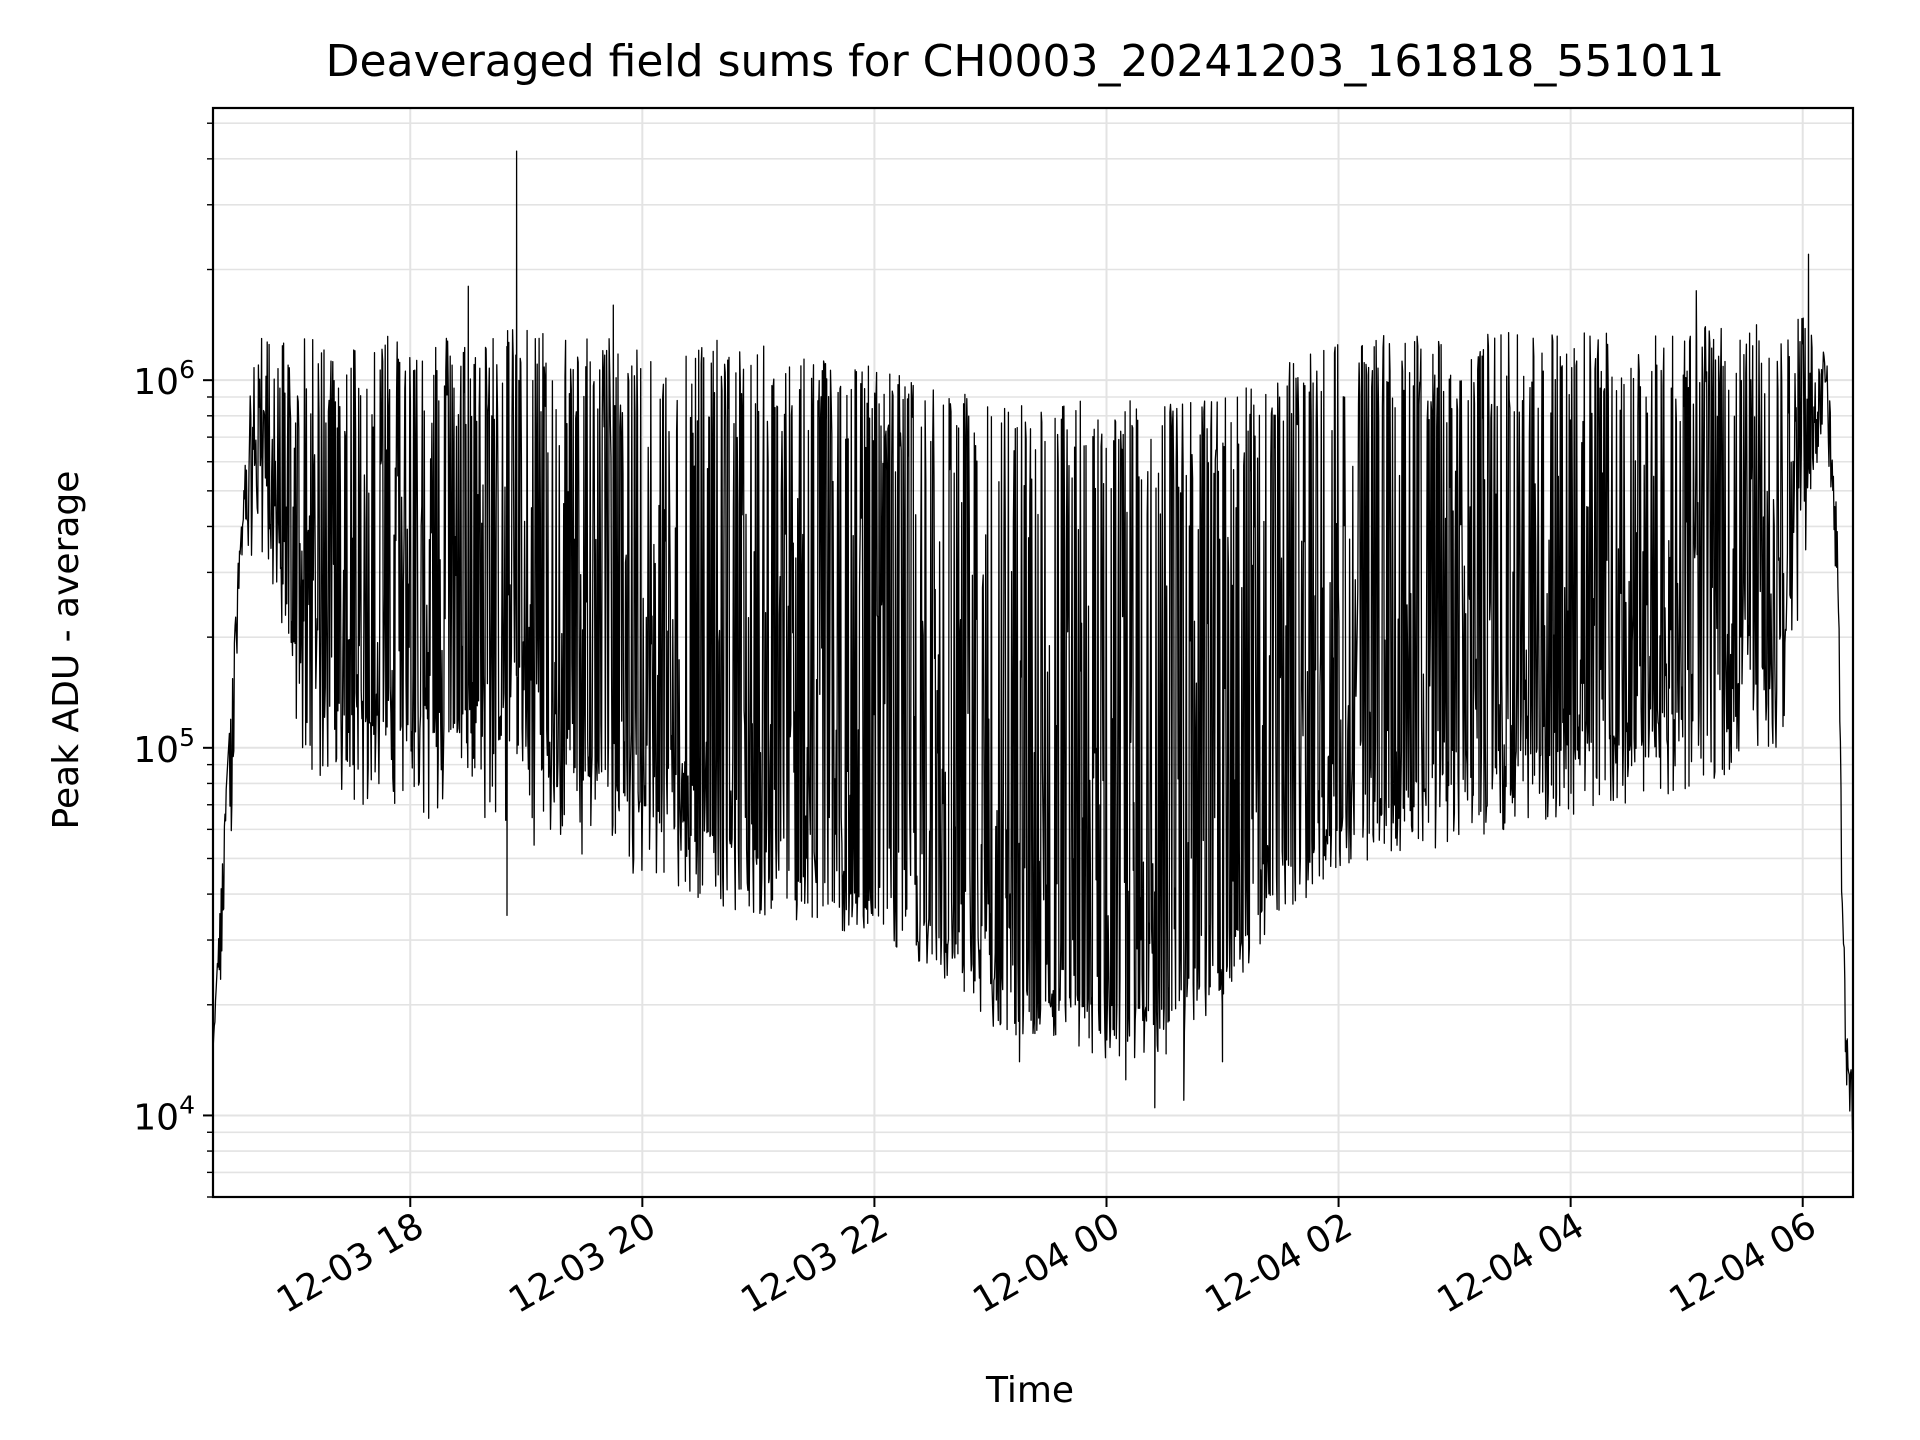 Image resolution: width=1920 pixels, height=1440 pixels. What do you see at coordinates (164, 1114) in the screenshot?
I see `y-tick-label: 10⁴` at bounding box center [164, 1114].